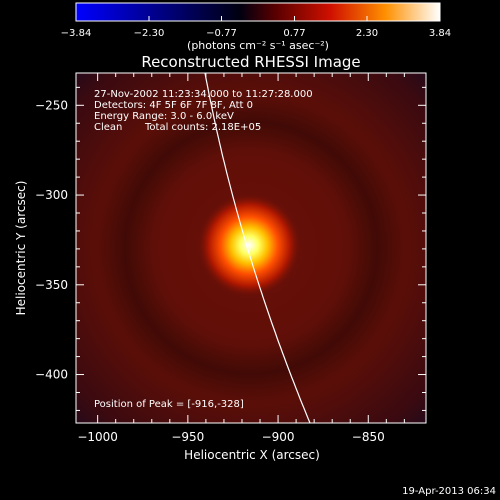 Image resolution: width=500 pixels, height=500 pixels. What do you see at coordinates (173, 105) in the screenshot?
I see `annotation-detectors: Detectors: 4F 5F 6F 7F 8F, Att 0` at bounding box center [173, 105].